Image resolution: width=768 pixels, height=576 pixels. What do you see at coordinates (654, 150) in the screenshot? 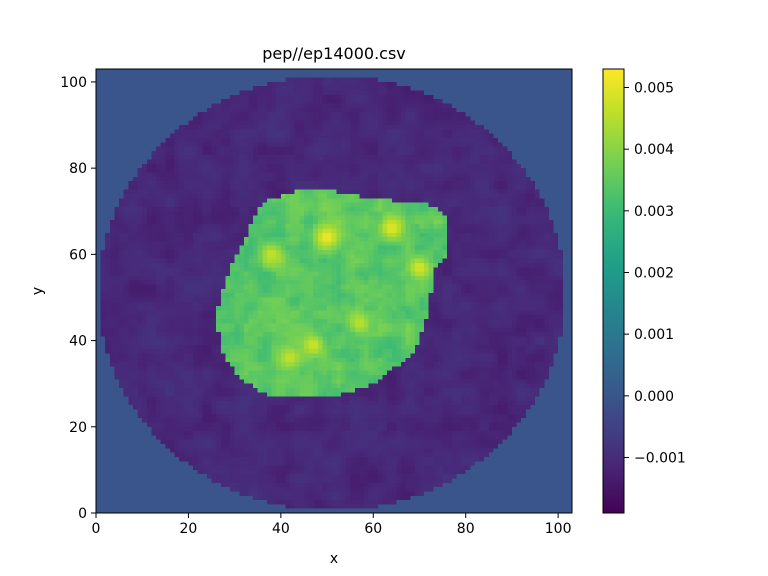
I see `colorbar-tick-label: 0.004` at bounding box center [654, 150].